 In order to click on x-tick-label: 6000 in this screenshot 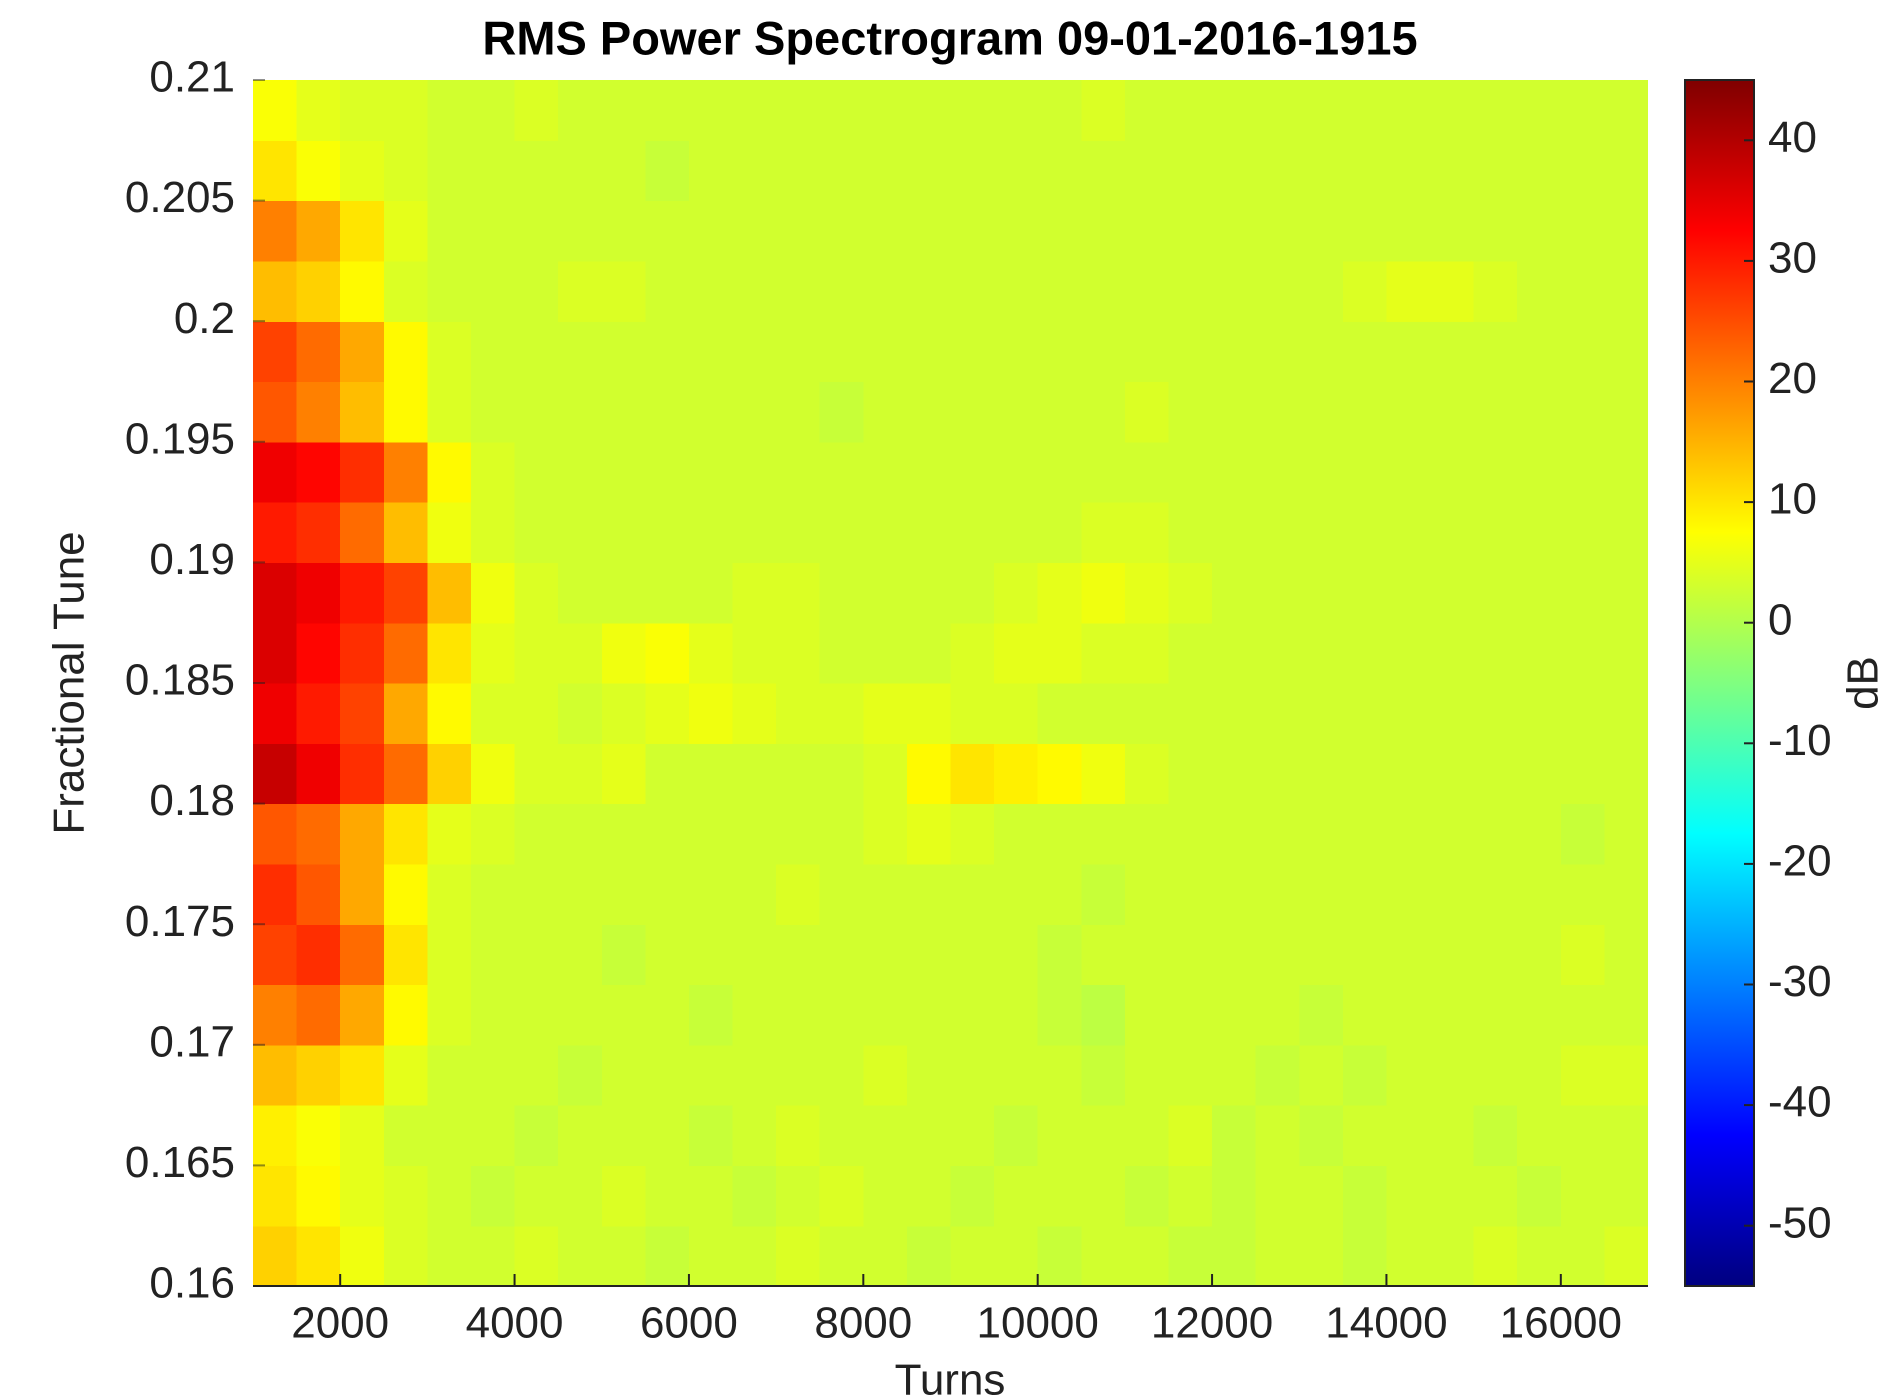, I will do `click(689, 1323)`.